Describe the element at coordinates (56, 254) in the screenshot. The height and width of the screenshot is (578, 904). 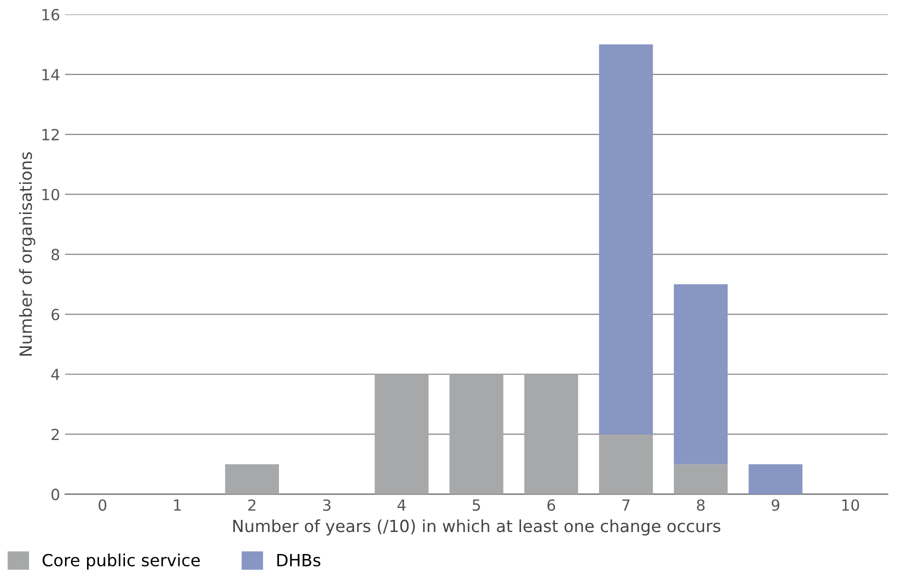
I see `y-tick-label: 8` at that location.